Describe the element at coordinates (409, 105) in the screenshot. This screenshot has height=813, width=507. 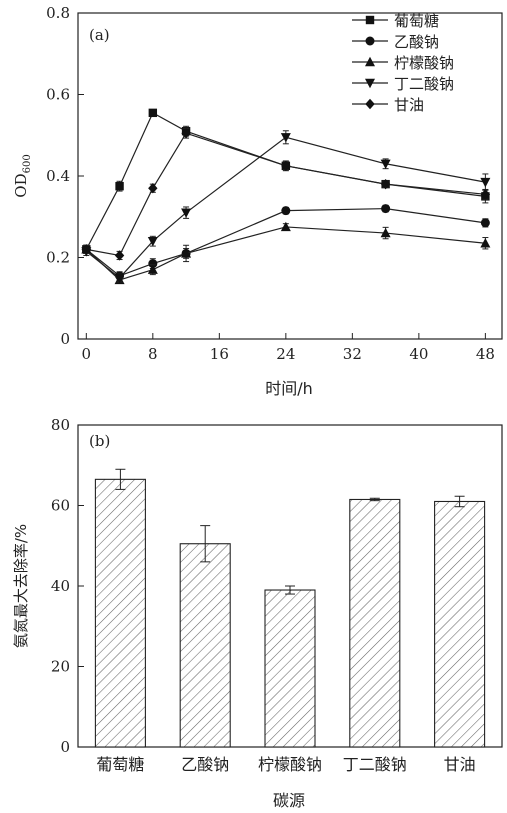
I see `chart-a-legend-label: 甘油` at that location.